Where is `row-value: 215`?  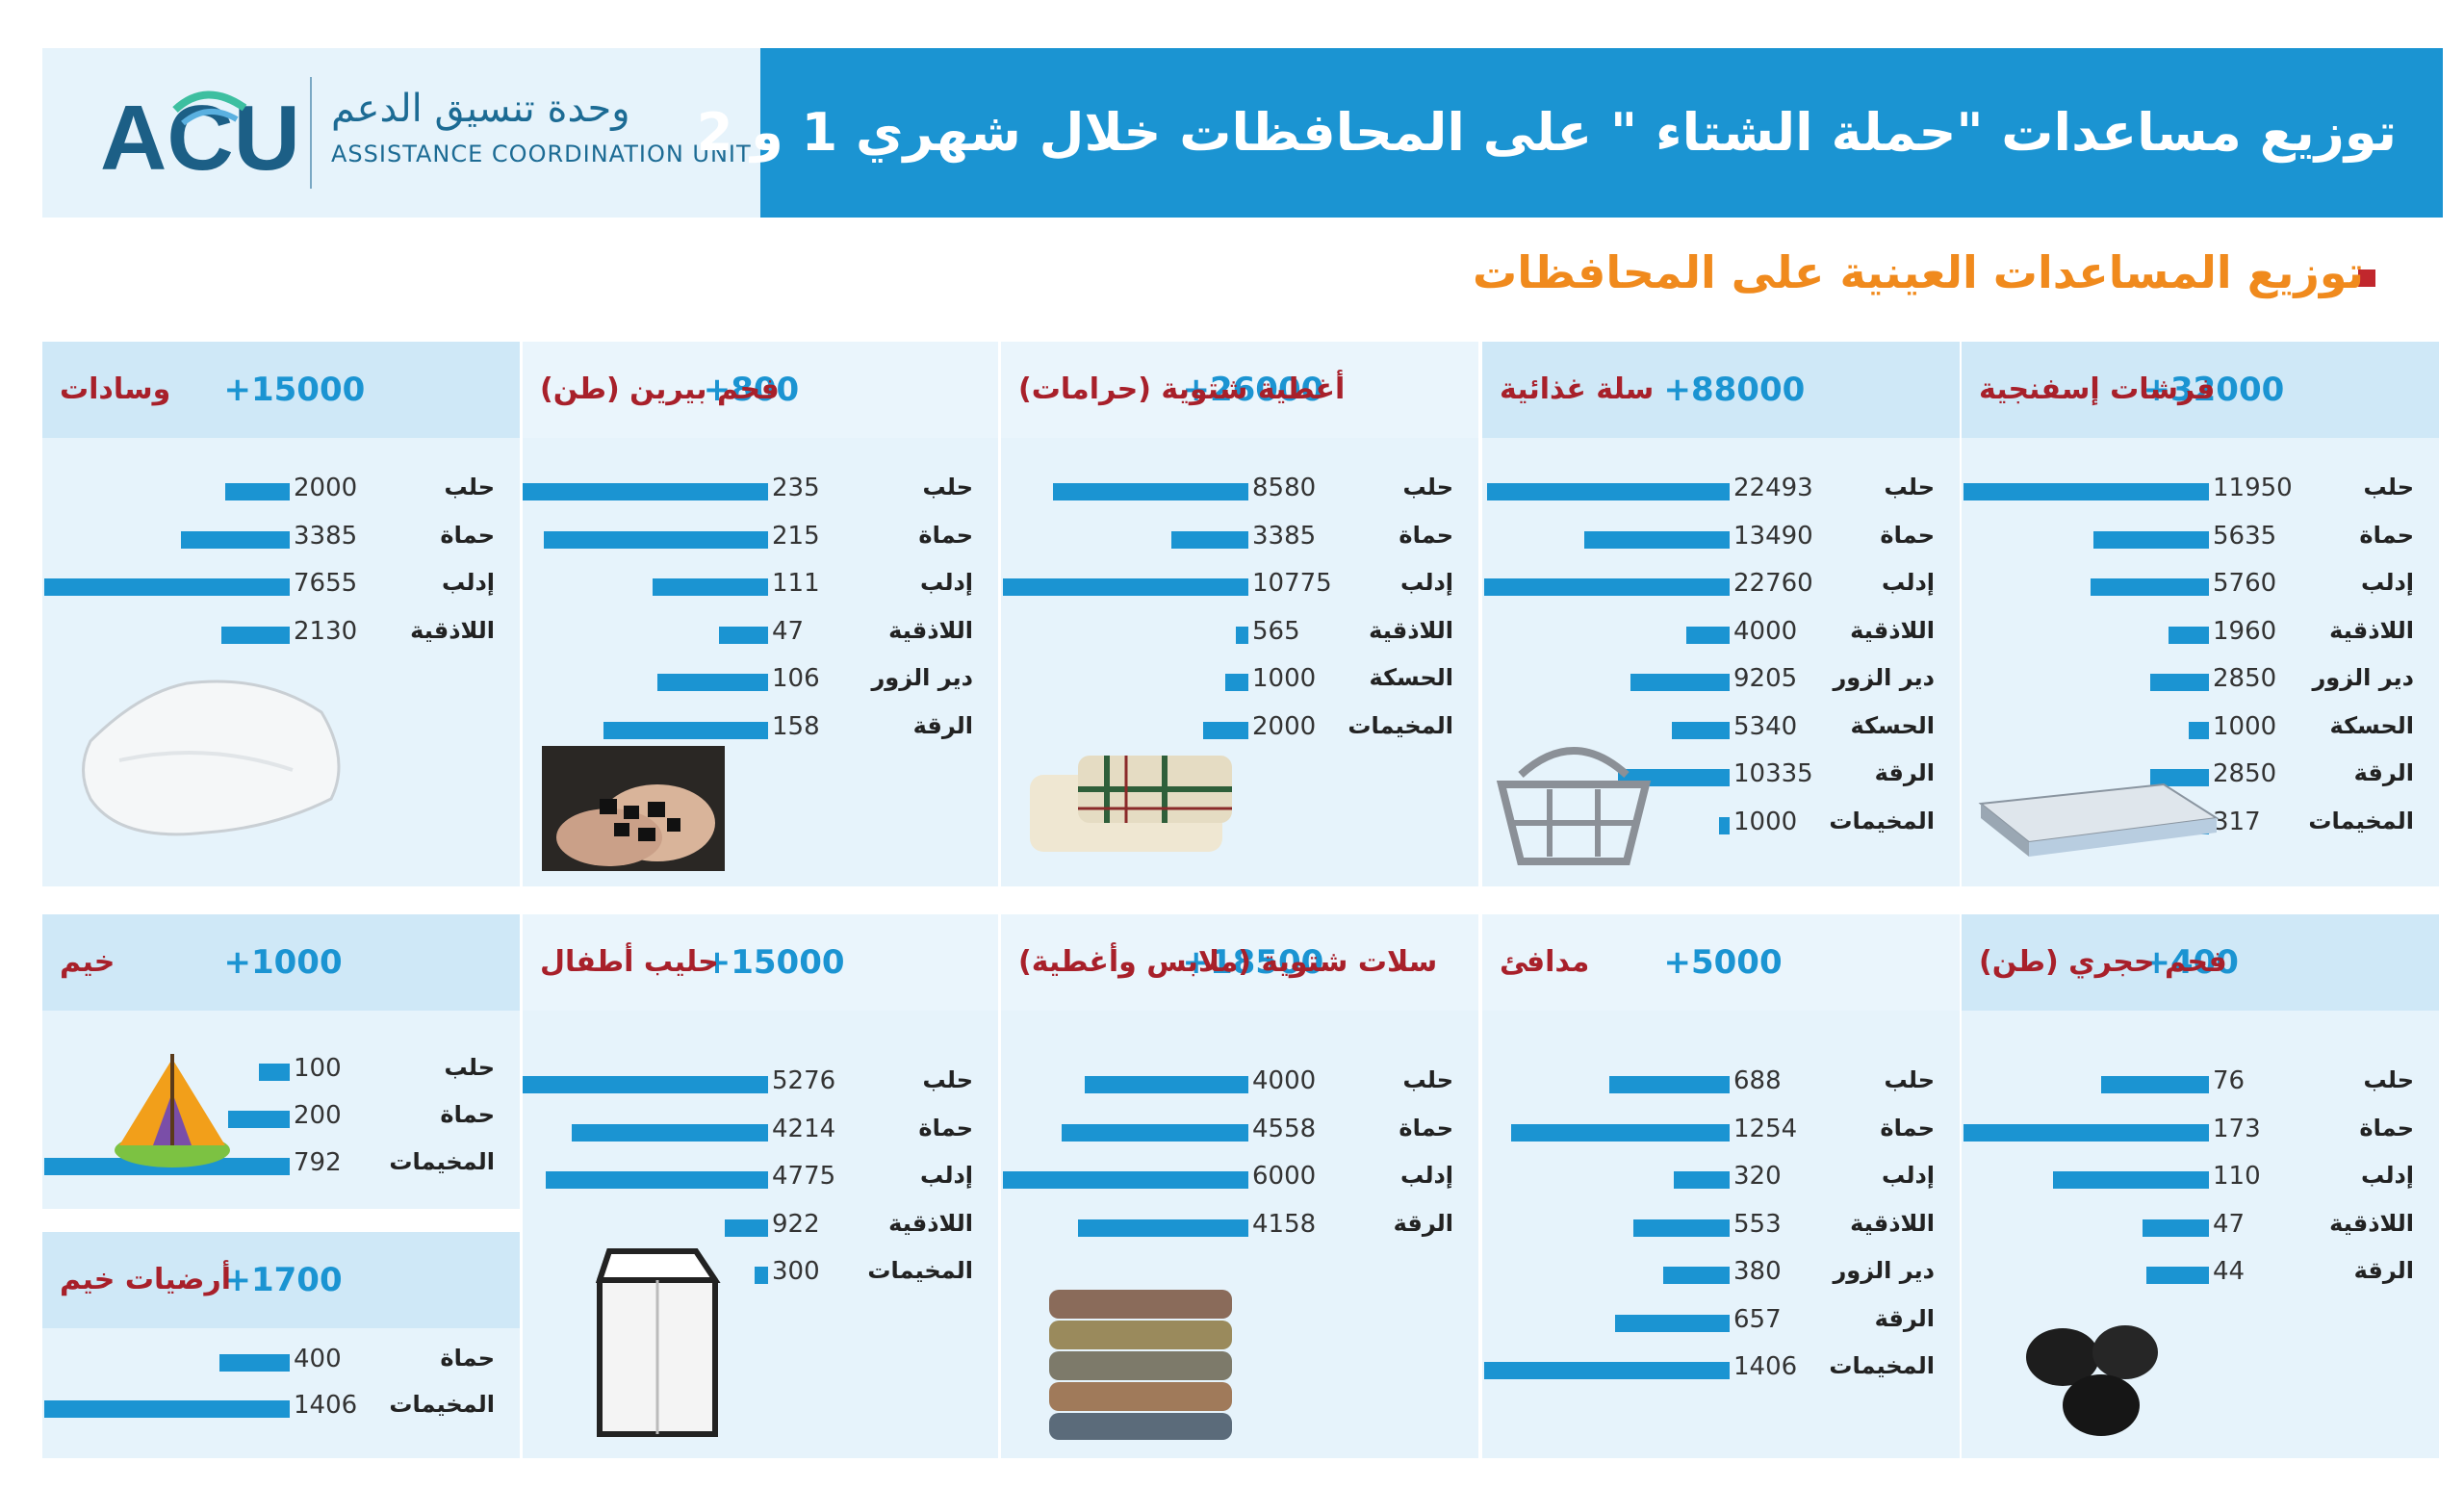 row-value: 215 is located at coordinates (796, 536).